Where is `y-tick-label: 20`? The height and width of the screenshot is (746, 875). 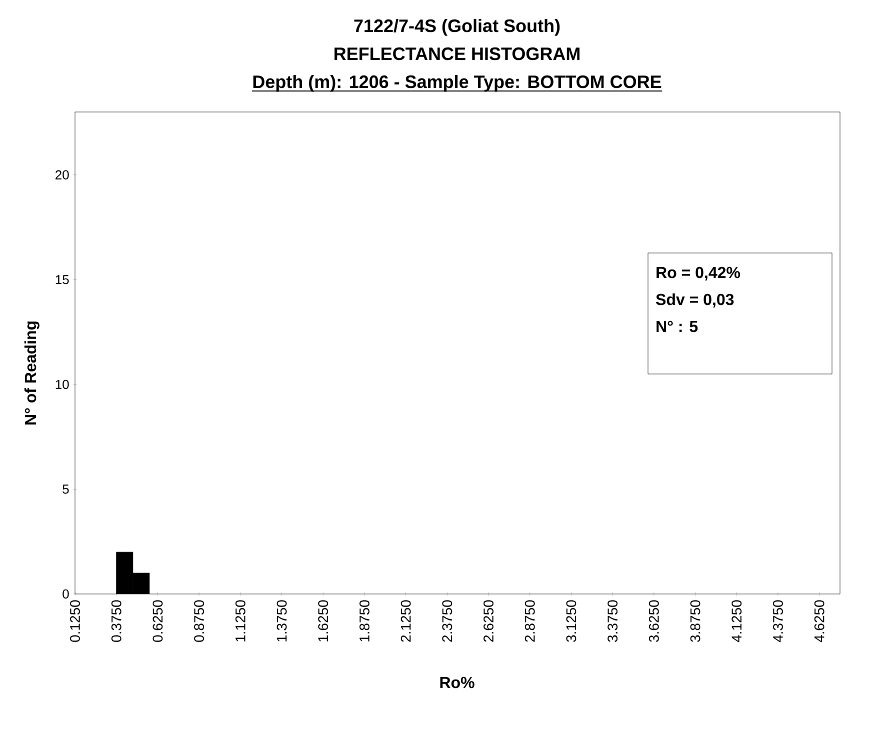 y-tick-label: 20 is located at coordinates (62, 175).